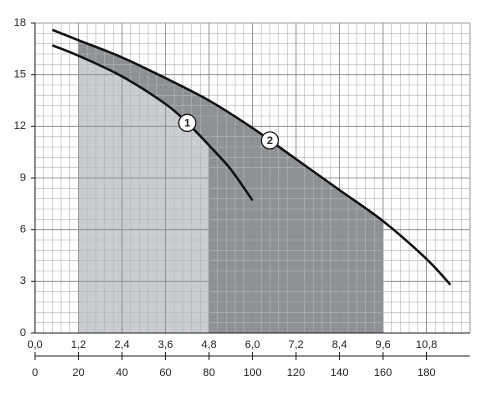 This screenshot has height=400, width=500. What do you see at coordinates (35, 373) in the screenshot?
I see `x-tick-label: 0` at bounding box center [35, 373].